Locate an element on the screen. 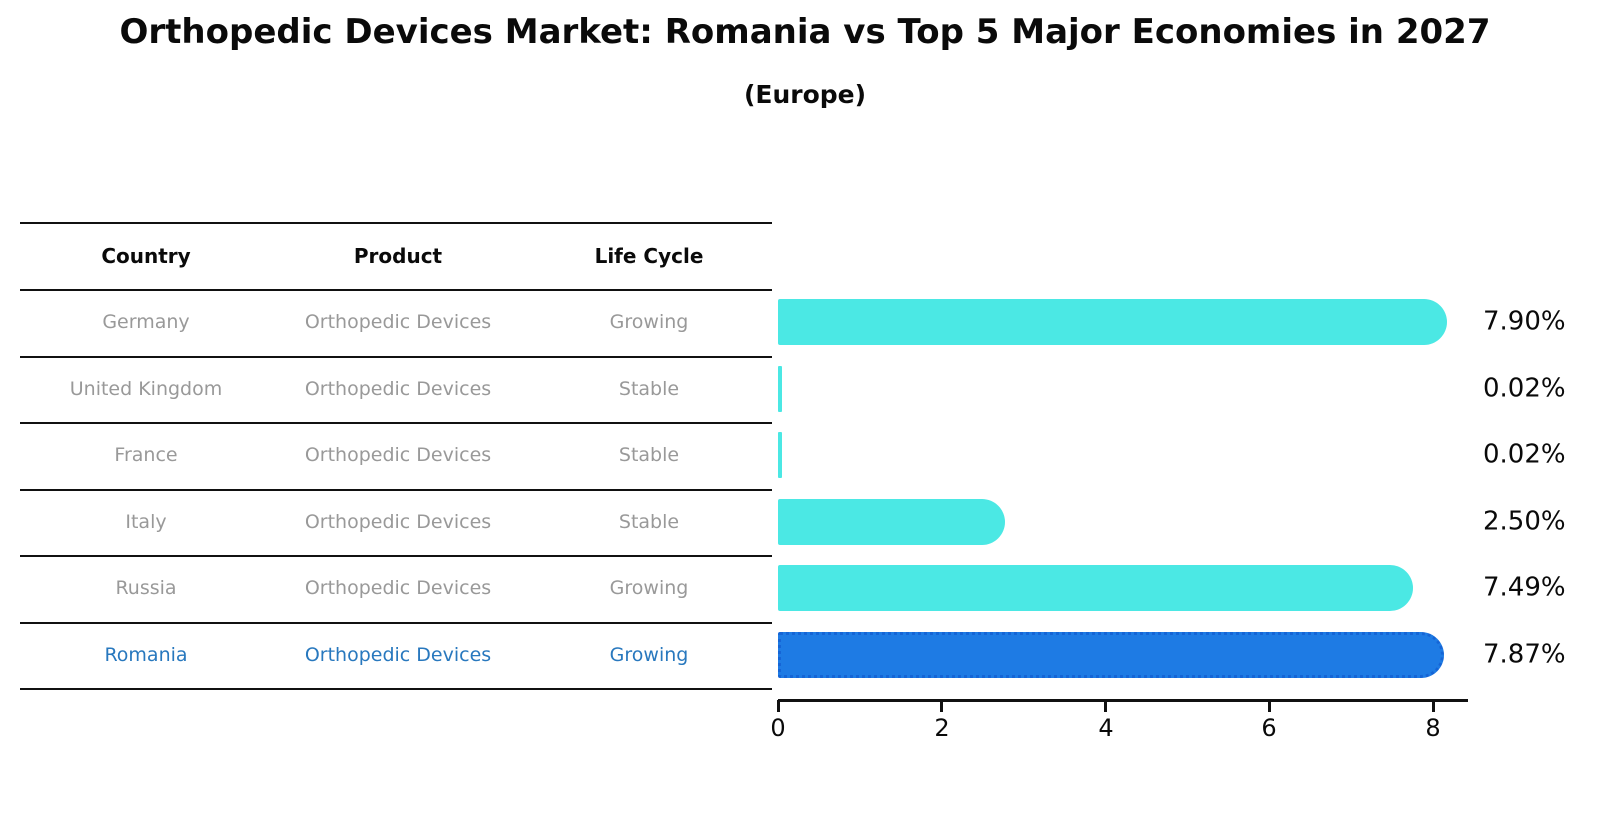  x-axis-line is located at coordinates (1123, 700).